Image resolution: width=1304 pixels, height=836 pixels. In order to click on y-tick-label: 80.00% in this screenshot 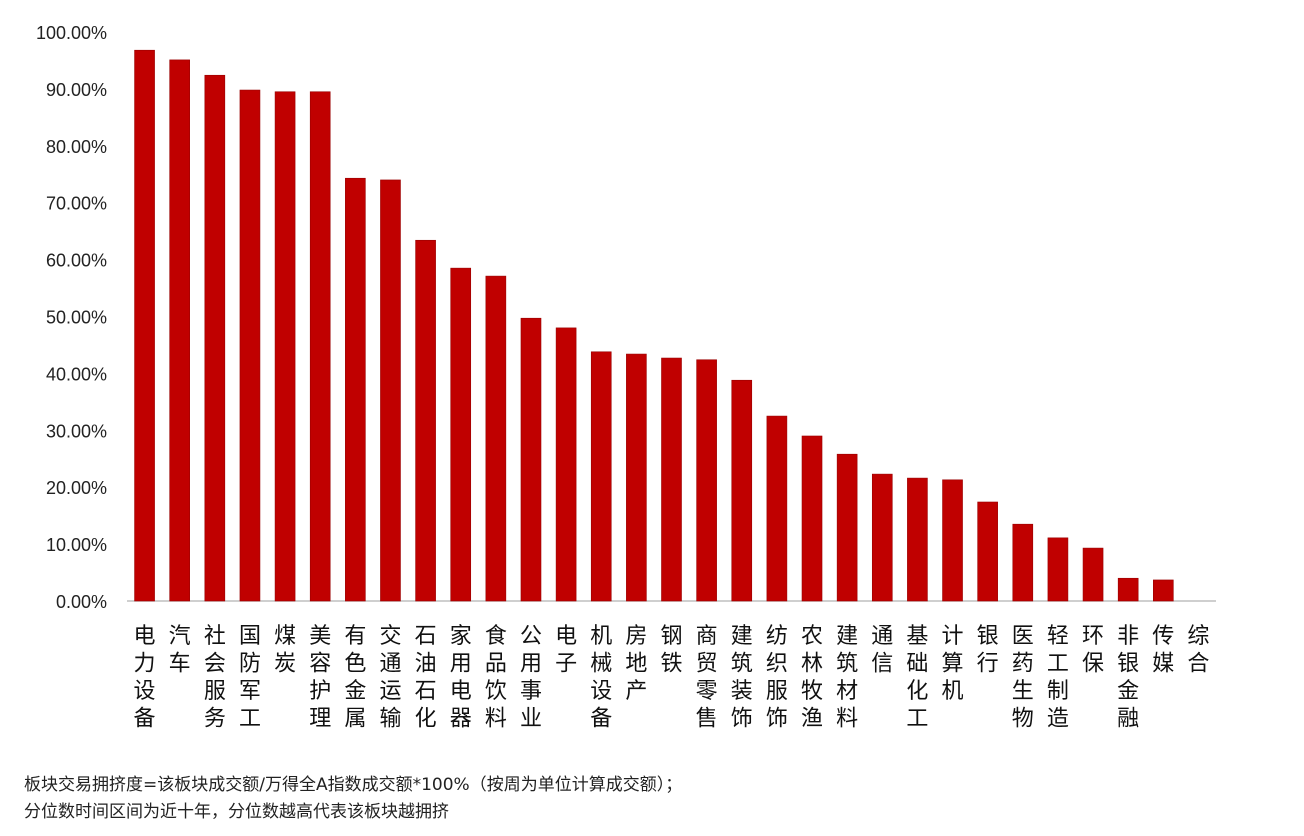, I will do `click(76, 147)`.